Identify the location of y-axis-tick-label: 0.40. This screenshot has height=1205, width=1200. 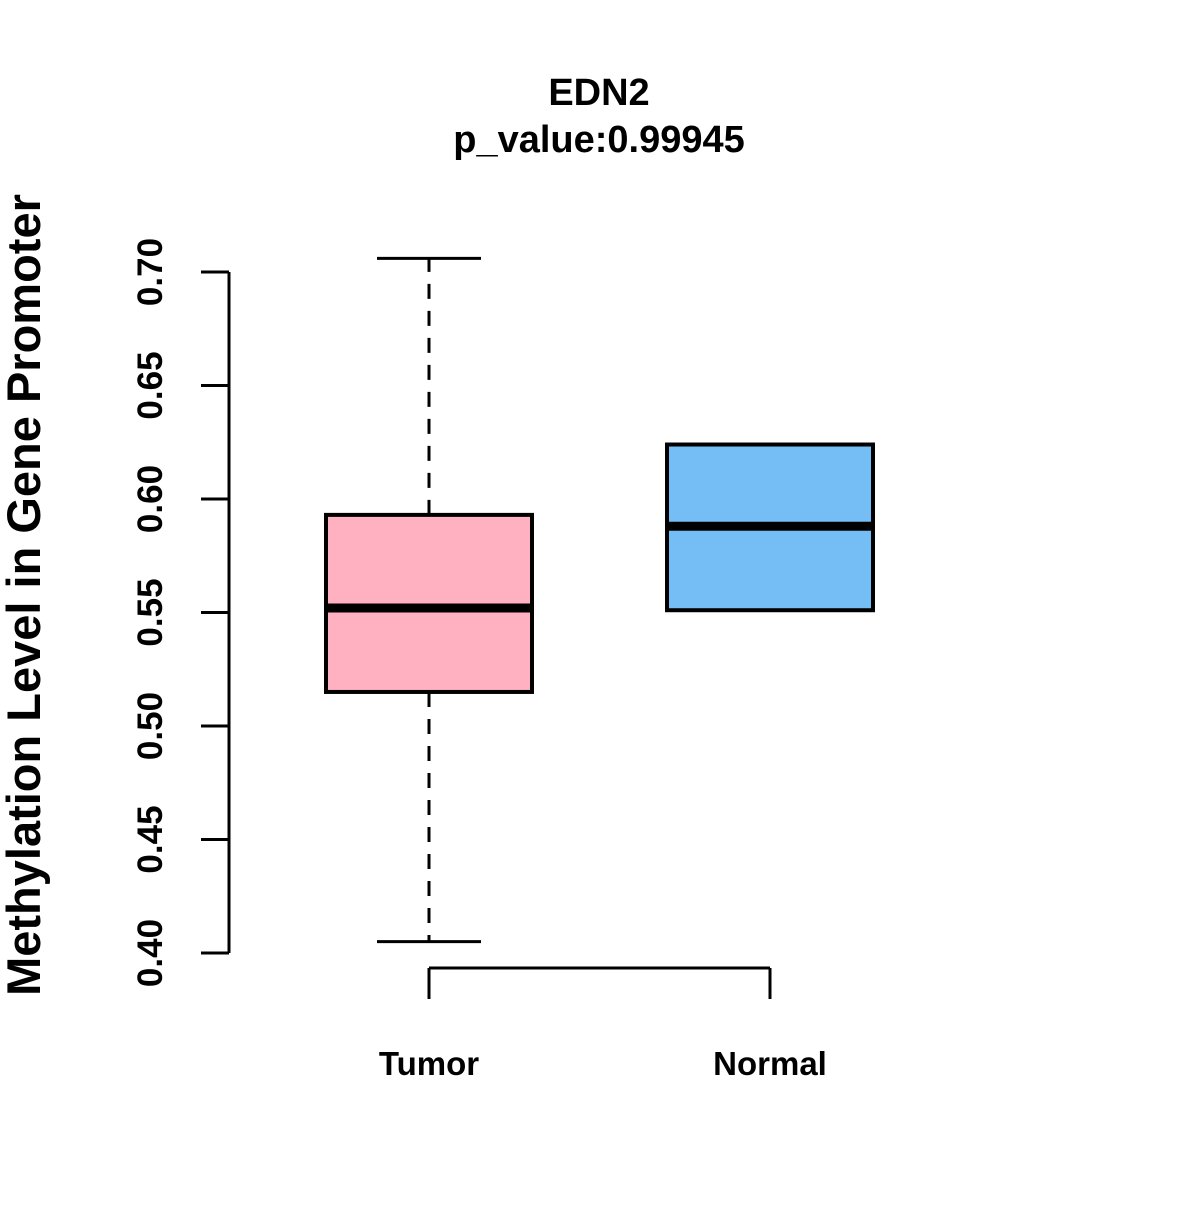
(150, 953).